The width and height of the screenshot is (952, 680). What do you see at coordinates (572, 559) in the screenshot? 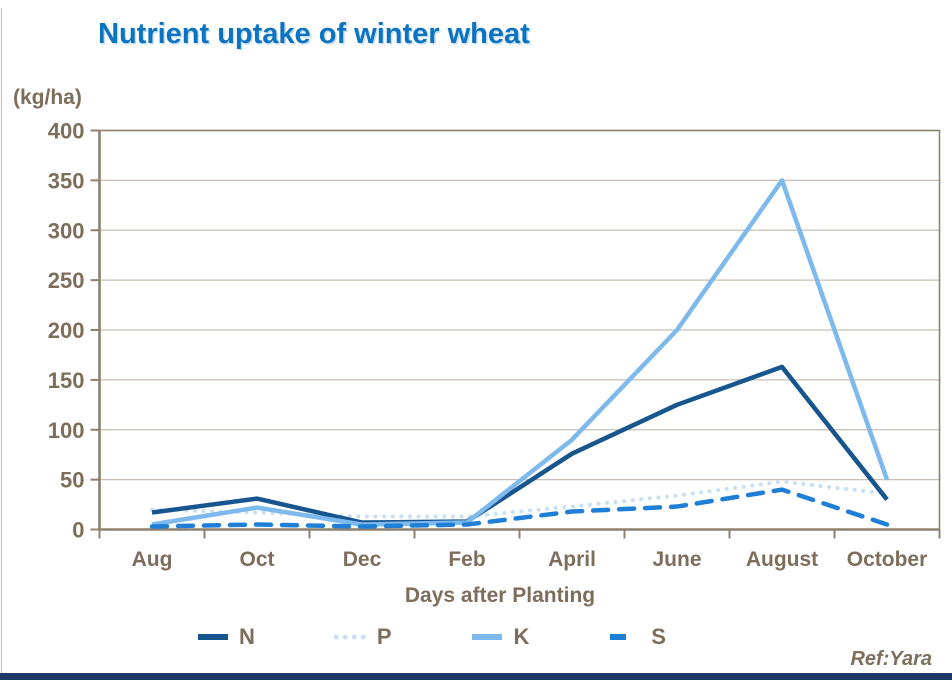
I see `x-tick-label-april: April` at bounding box center [572, 559].